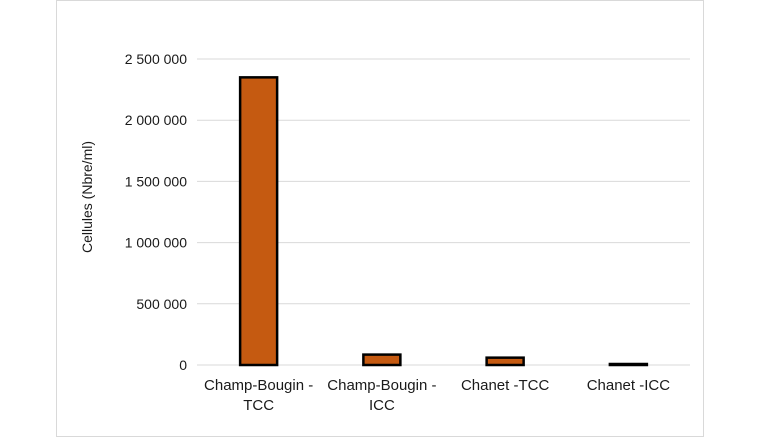  Describe the element at coordinates (156, 243) in the screenshot. I see `y-tick-label: 1 000 000` at that location.